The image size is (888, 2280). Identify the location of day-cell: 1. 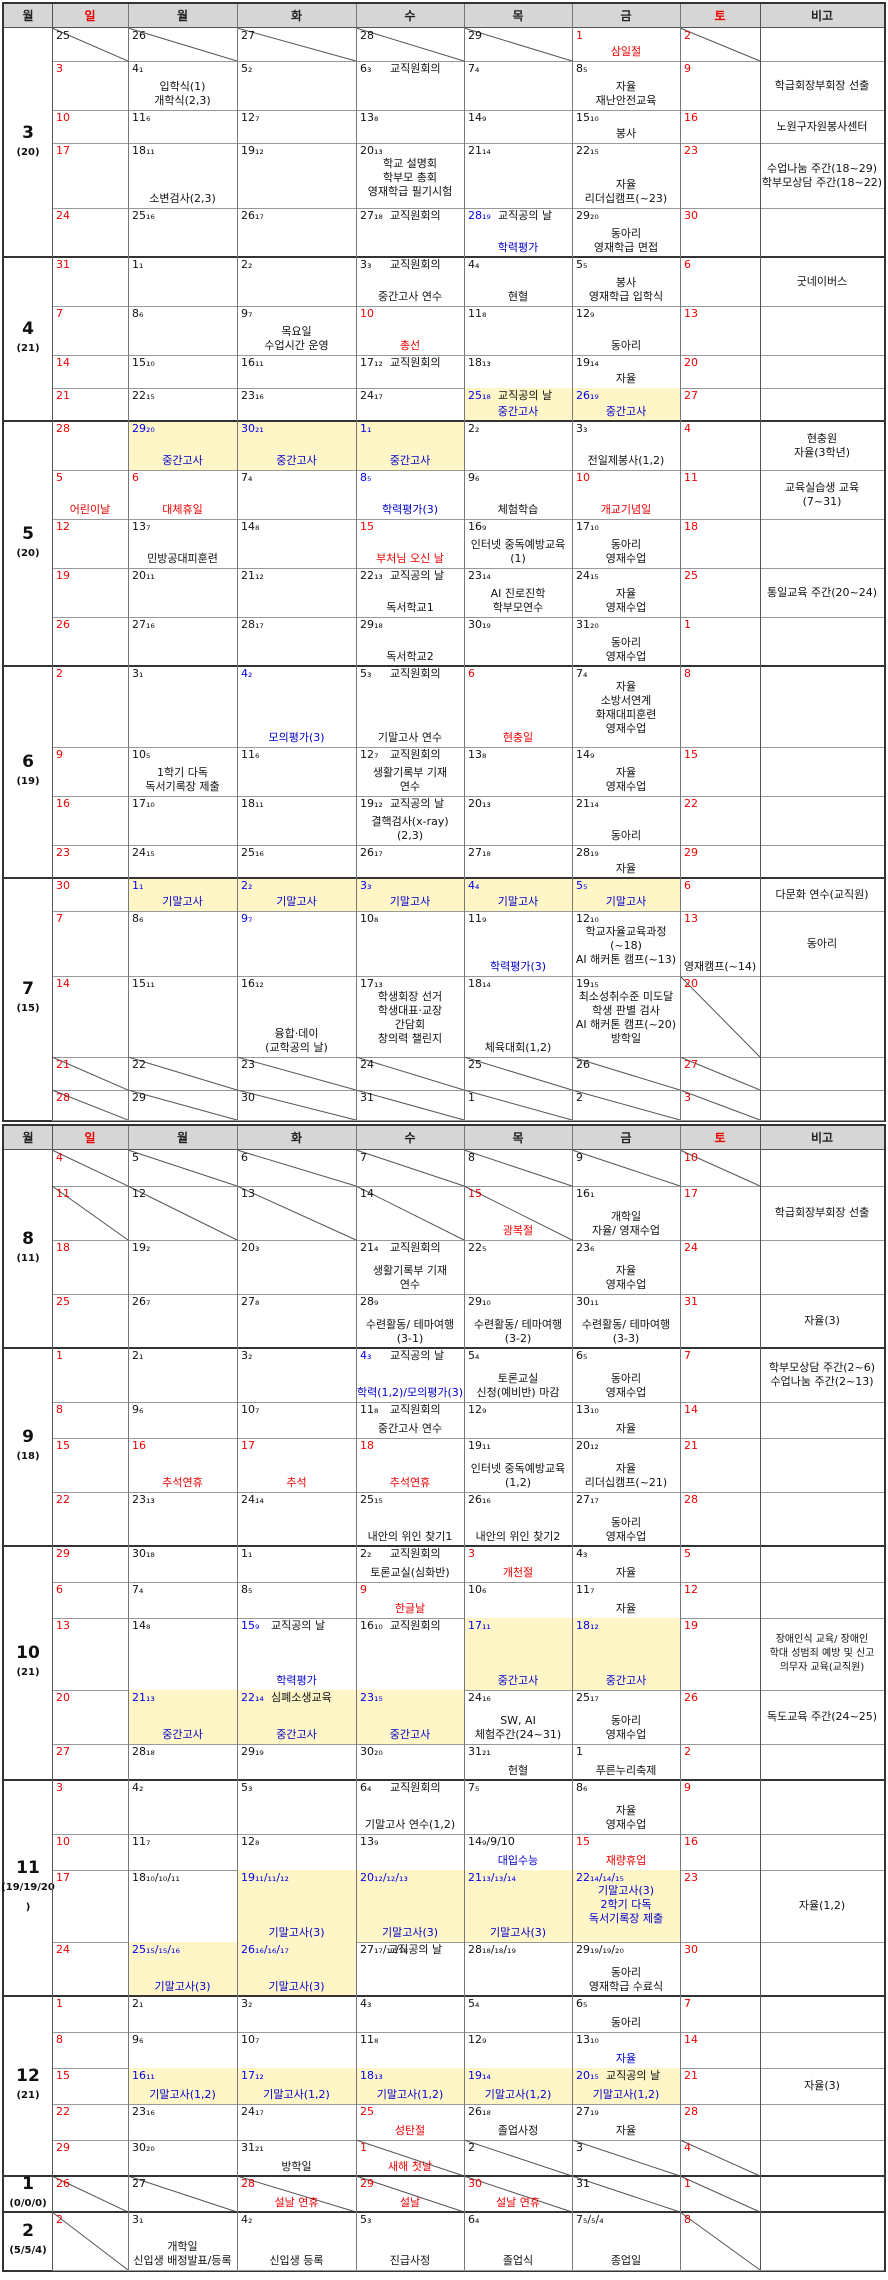
(720, 2194).